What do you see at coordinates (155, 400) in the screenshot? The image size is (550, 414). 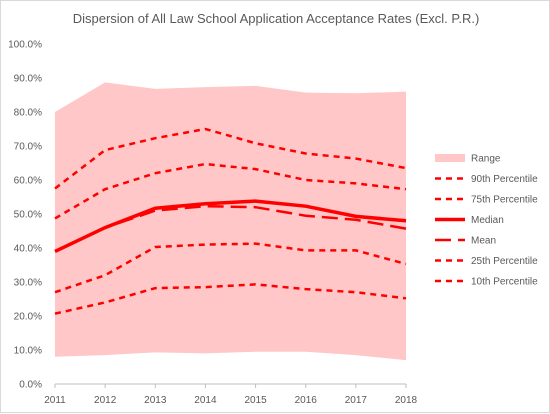 I see `x-tick-label: 2013` at bounding box center [155, 400].